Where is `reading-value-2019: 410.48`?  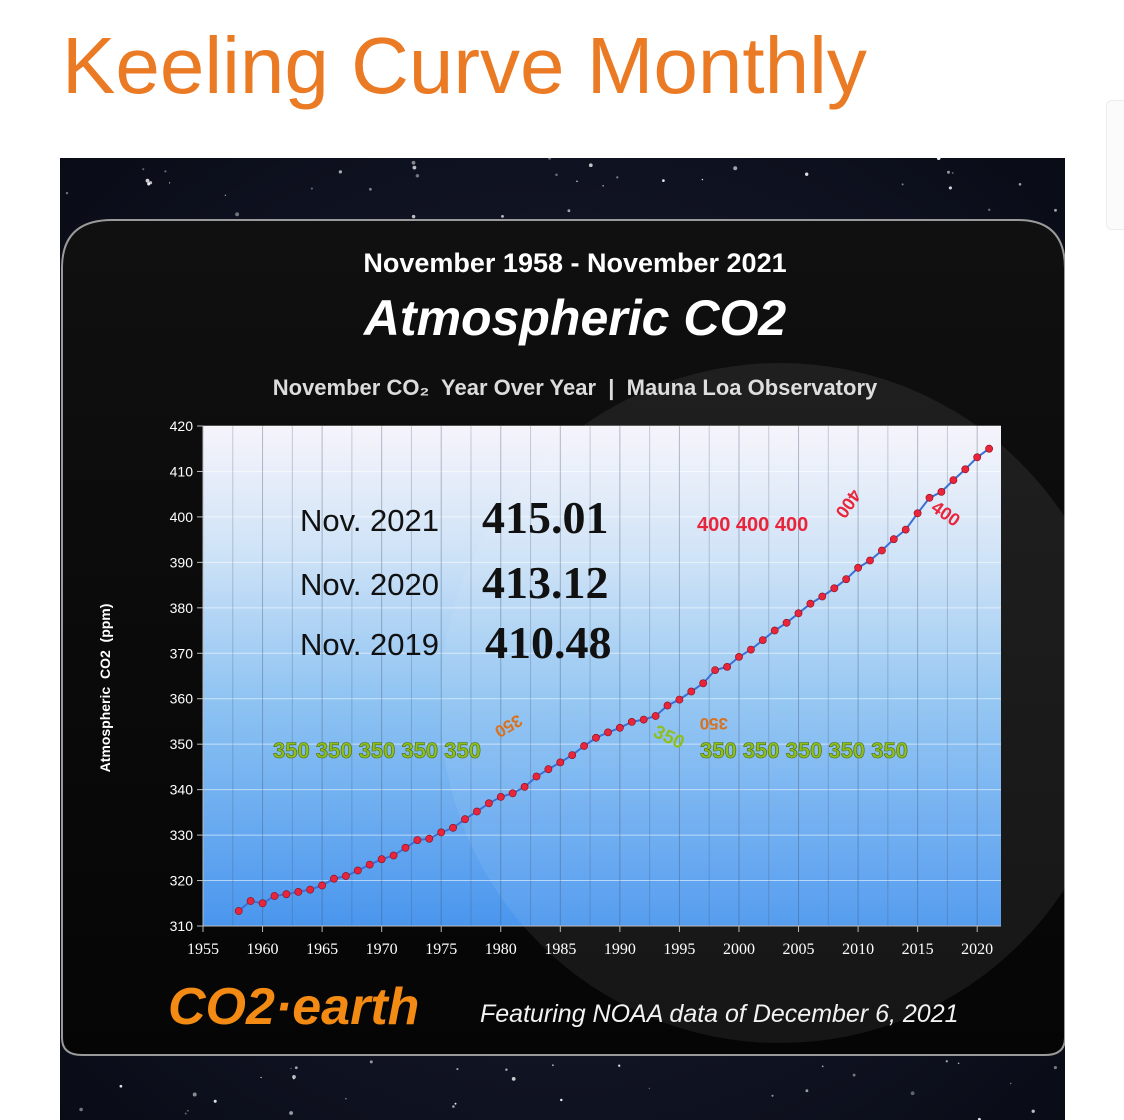 reading-value-2019: 410.48 is located at coordinates (548, 642).